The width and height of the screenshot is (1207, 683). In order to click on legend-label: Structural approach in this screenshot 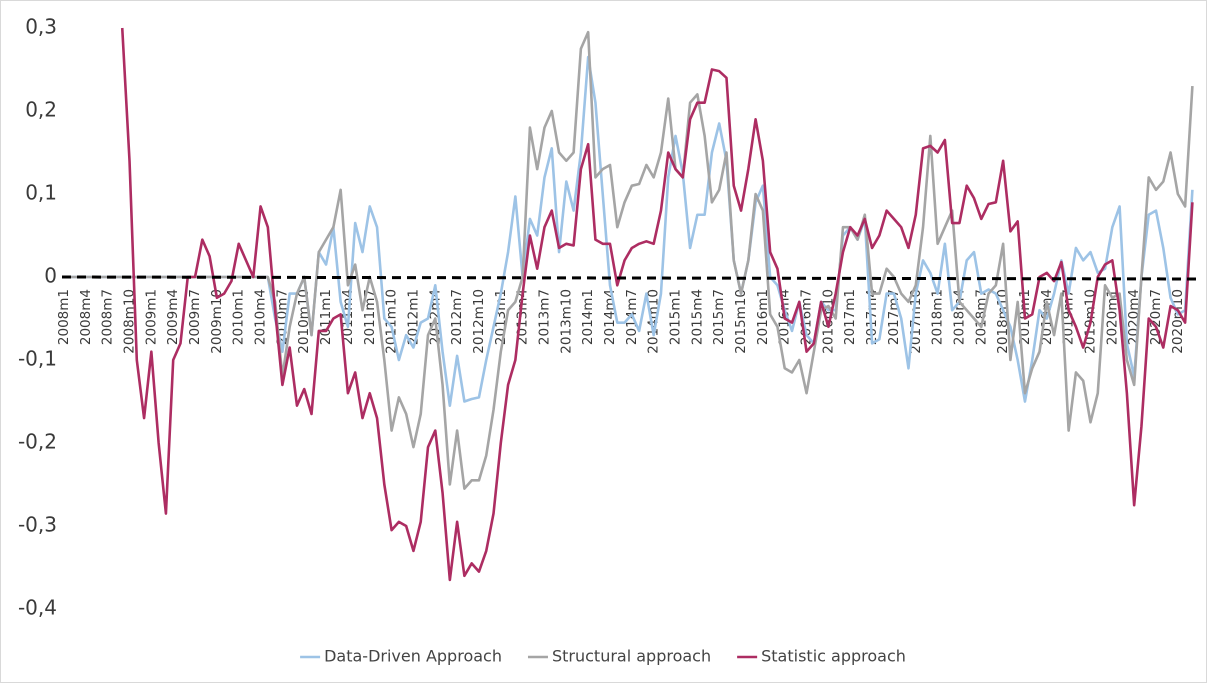, I will do `click(631, 656)`.